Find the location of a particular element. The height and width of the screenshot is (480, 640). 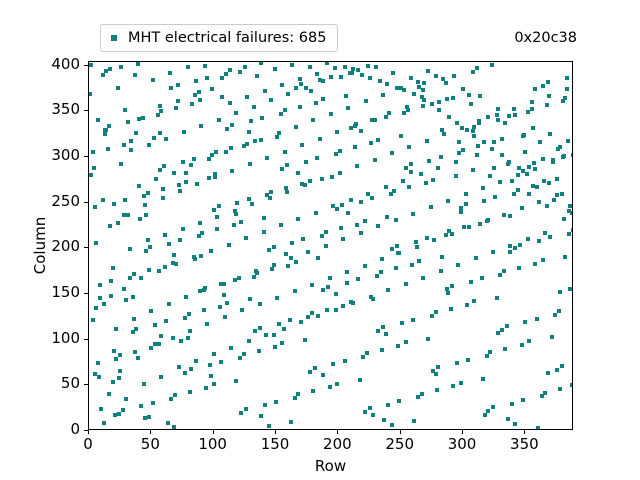

x-tick-mark is located at coordinates (213, 432).